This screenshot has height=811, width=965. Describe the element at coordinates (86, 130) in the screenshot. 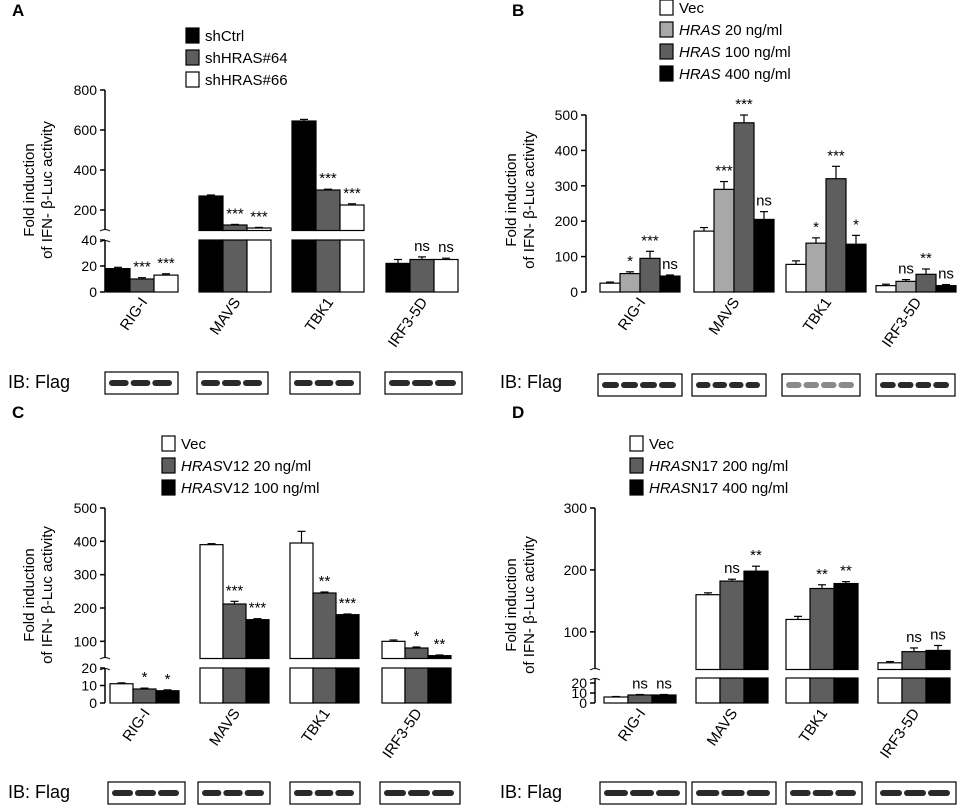

I see `y-tick-label: 600` at that location.